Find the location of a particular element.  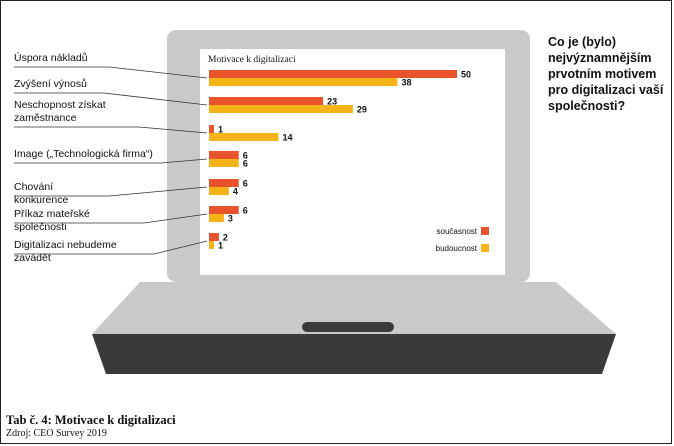

category-label-6: Digitalizaci nebudeme zavádět is located at coordinates (65, 251).